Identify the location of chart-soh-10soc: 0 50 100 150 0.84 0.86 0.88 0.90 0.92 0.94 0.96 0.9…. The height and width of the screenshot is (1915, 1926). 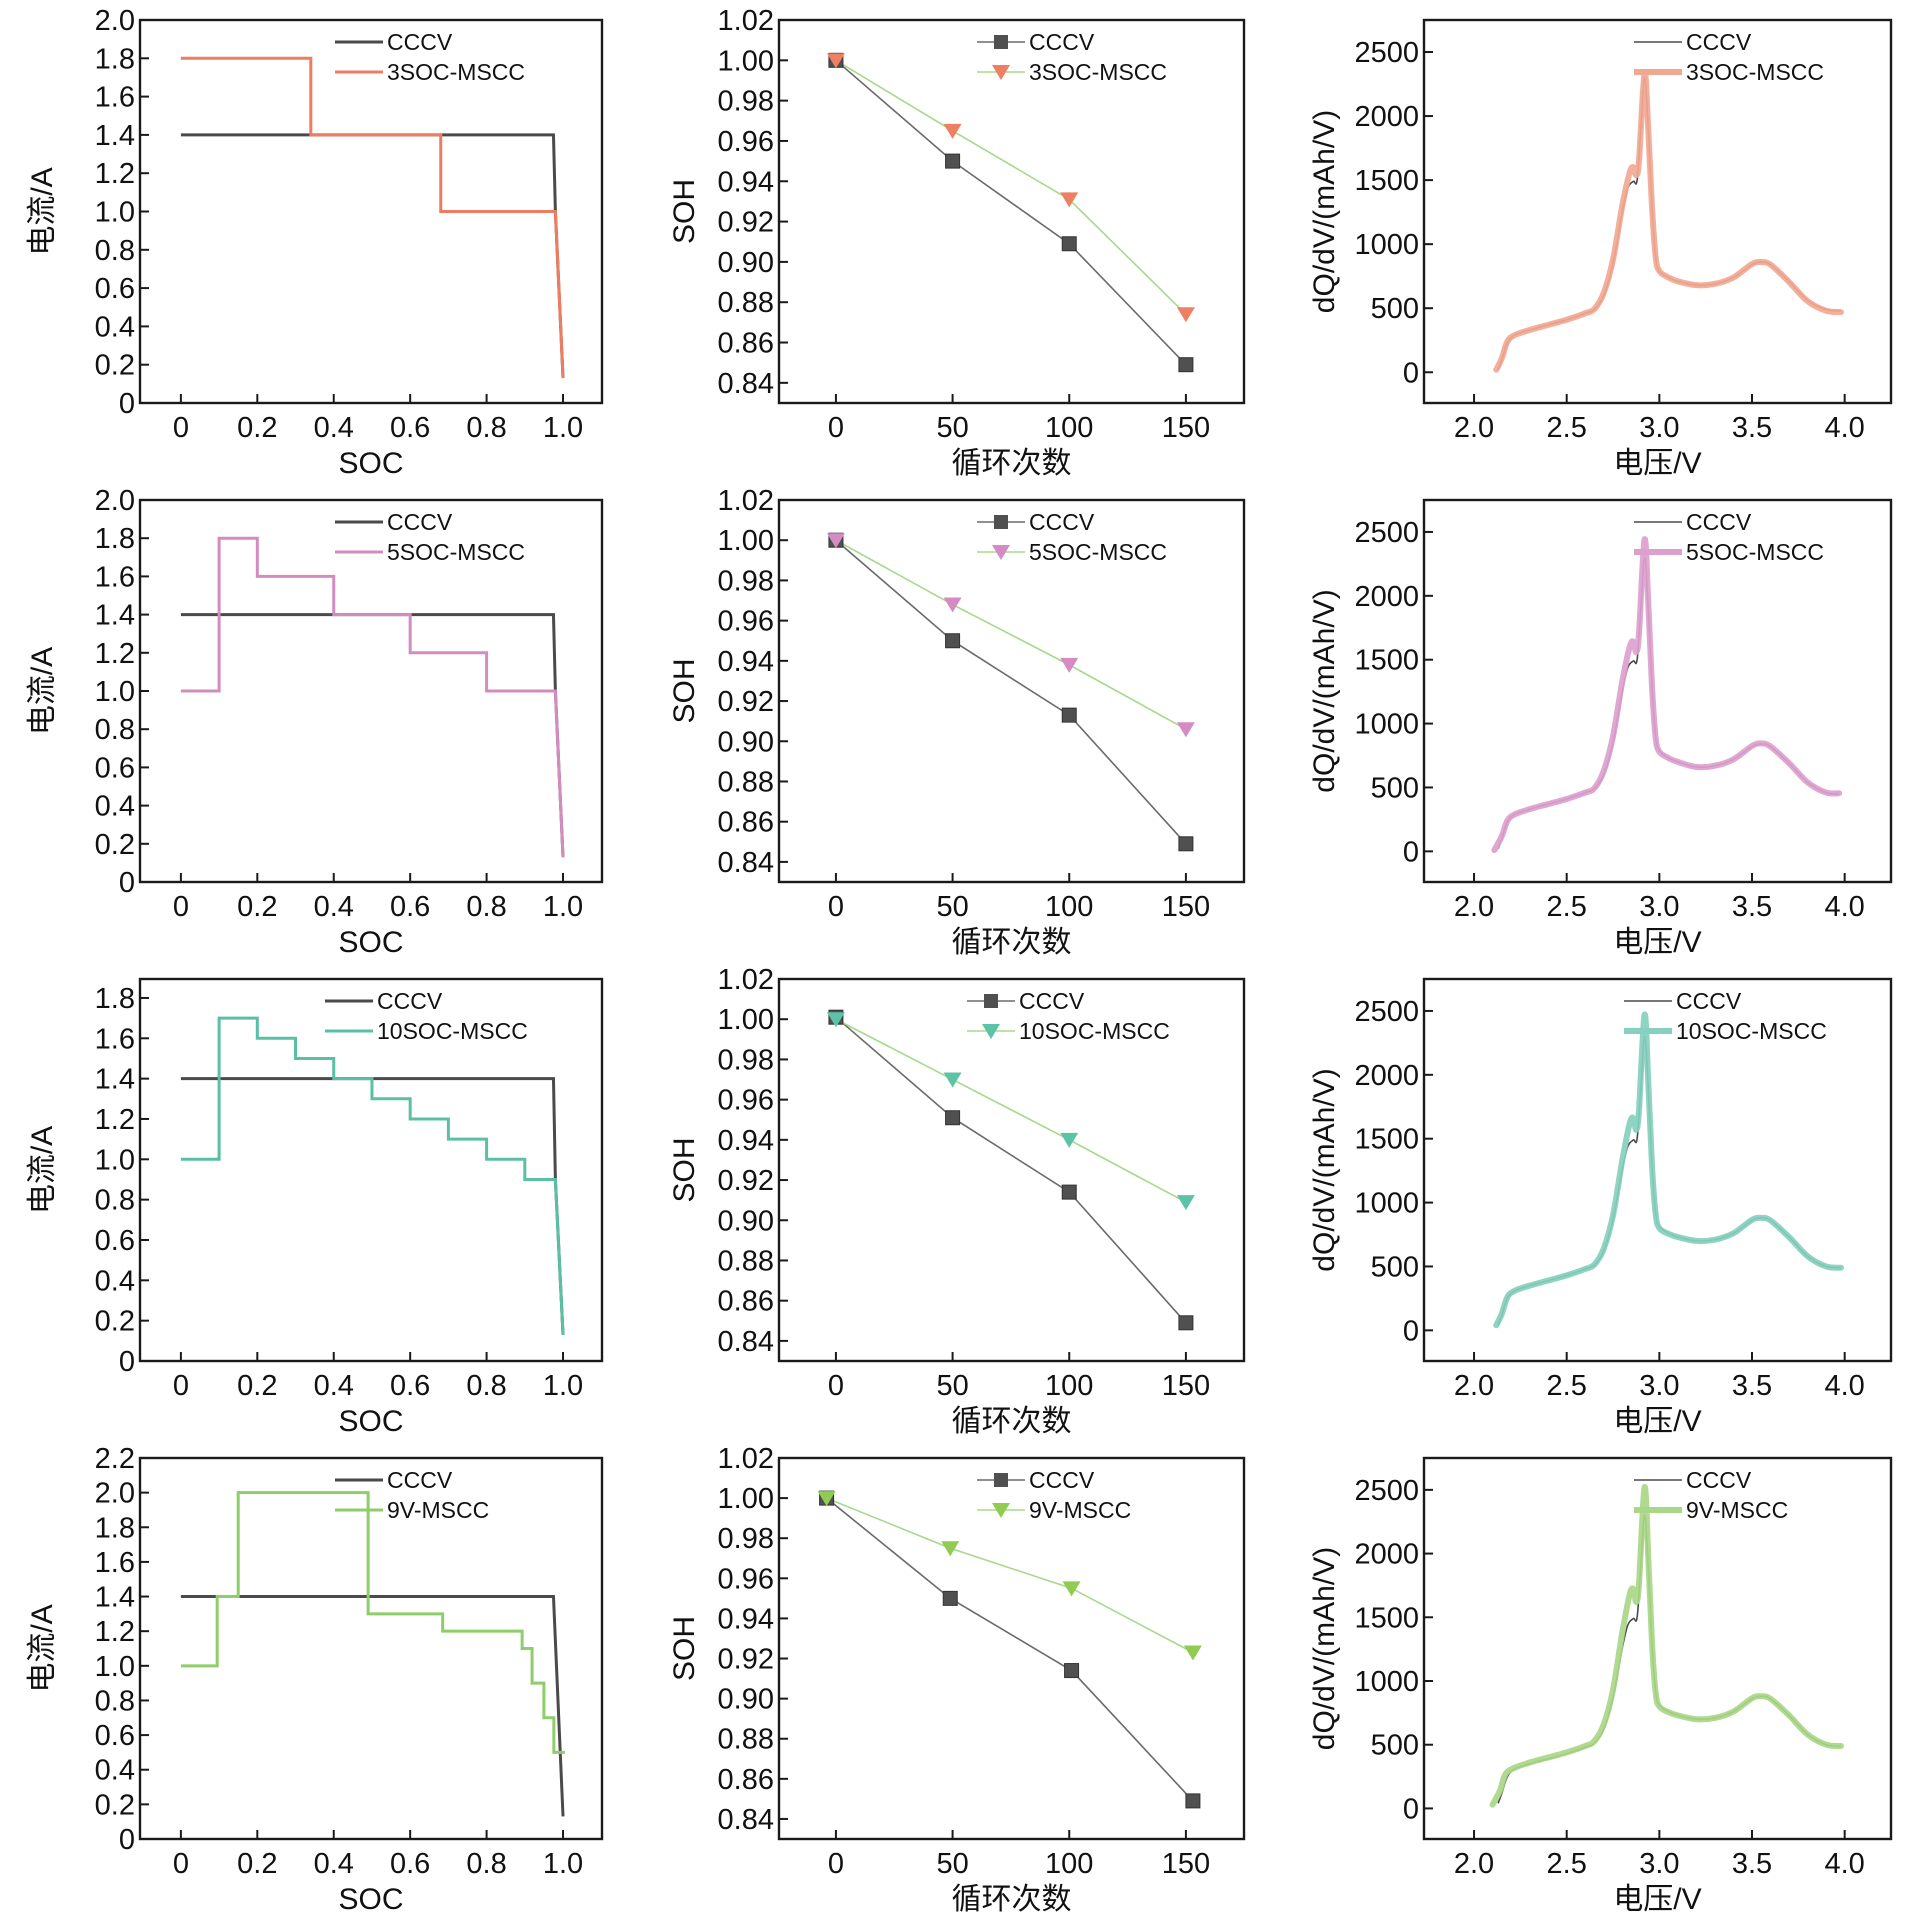
(957, 1201).